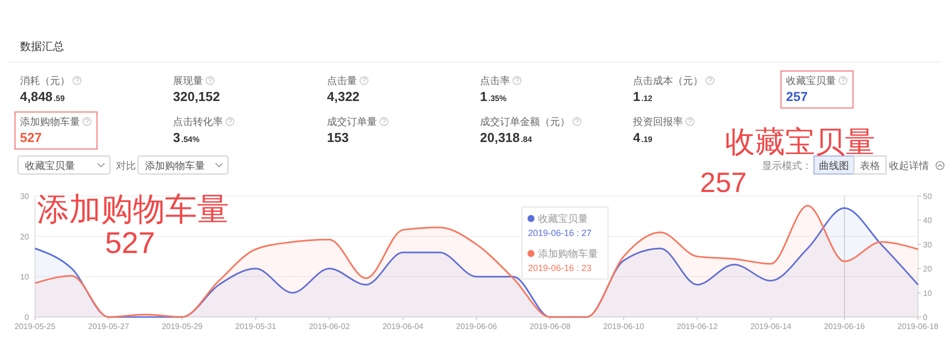 The height and width of the screenshot is (340, 949). Describe the element at coordinates (919, 326) in the screenshot. I see `x-tick-label: 2019-06-18` at that location.